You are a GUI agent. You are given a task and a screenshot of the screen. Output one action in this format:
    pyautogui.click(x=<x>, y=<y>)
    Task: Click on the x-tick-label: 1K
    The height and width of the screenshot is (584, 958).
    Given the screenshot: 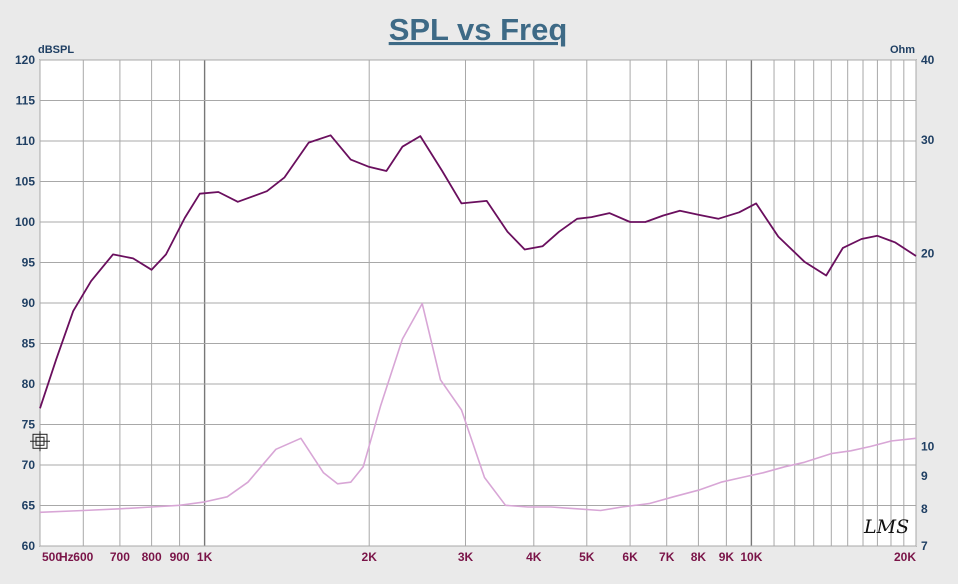 What is the action you would take?
    pyautogui.click(x=205, y=557)
    